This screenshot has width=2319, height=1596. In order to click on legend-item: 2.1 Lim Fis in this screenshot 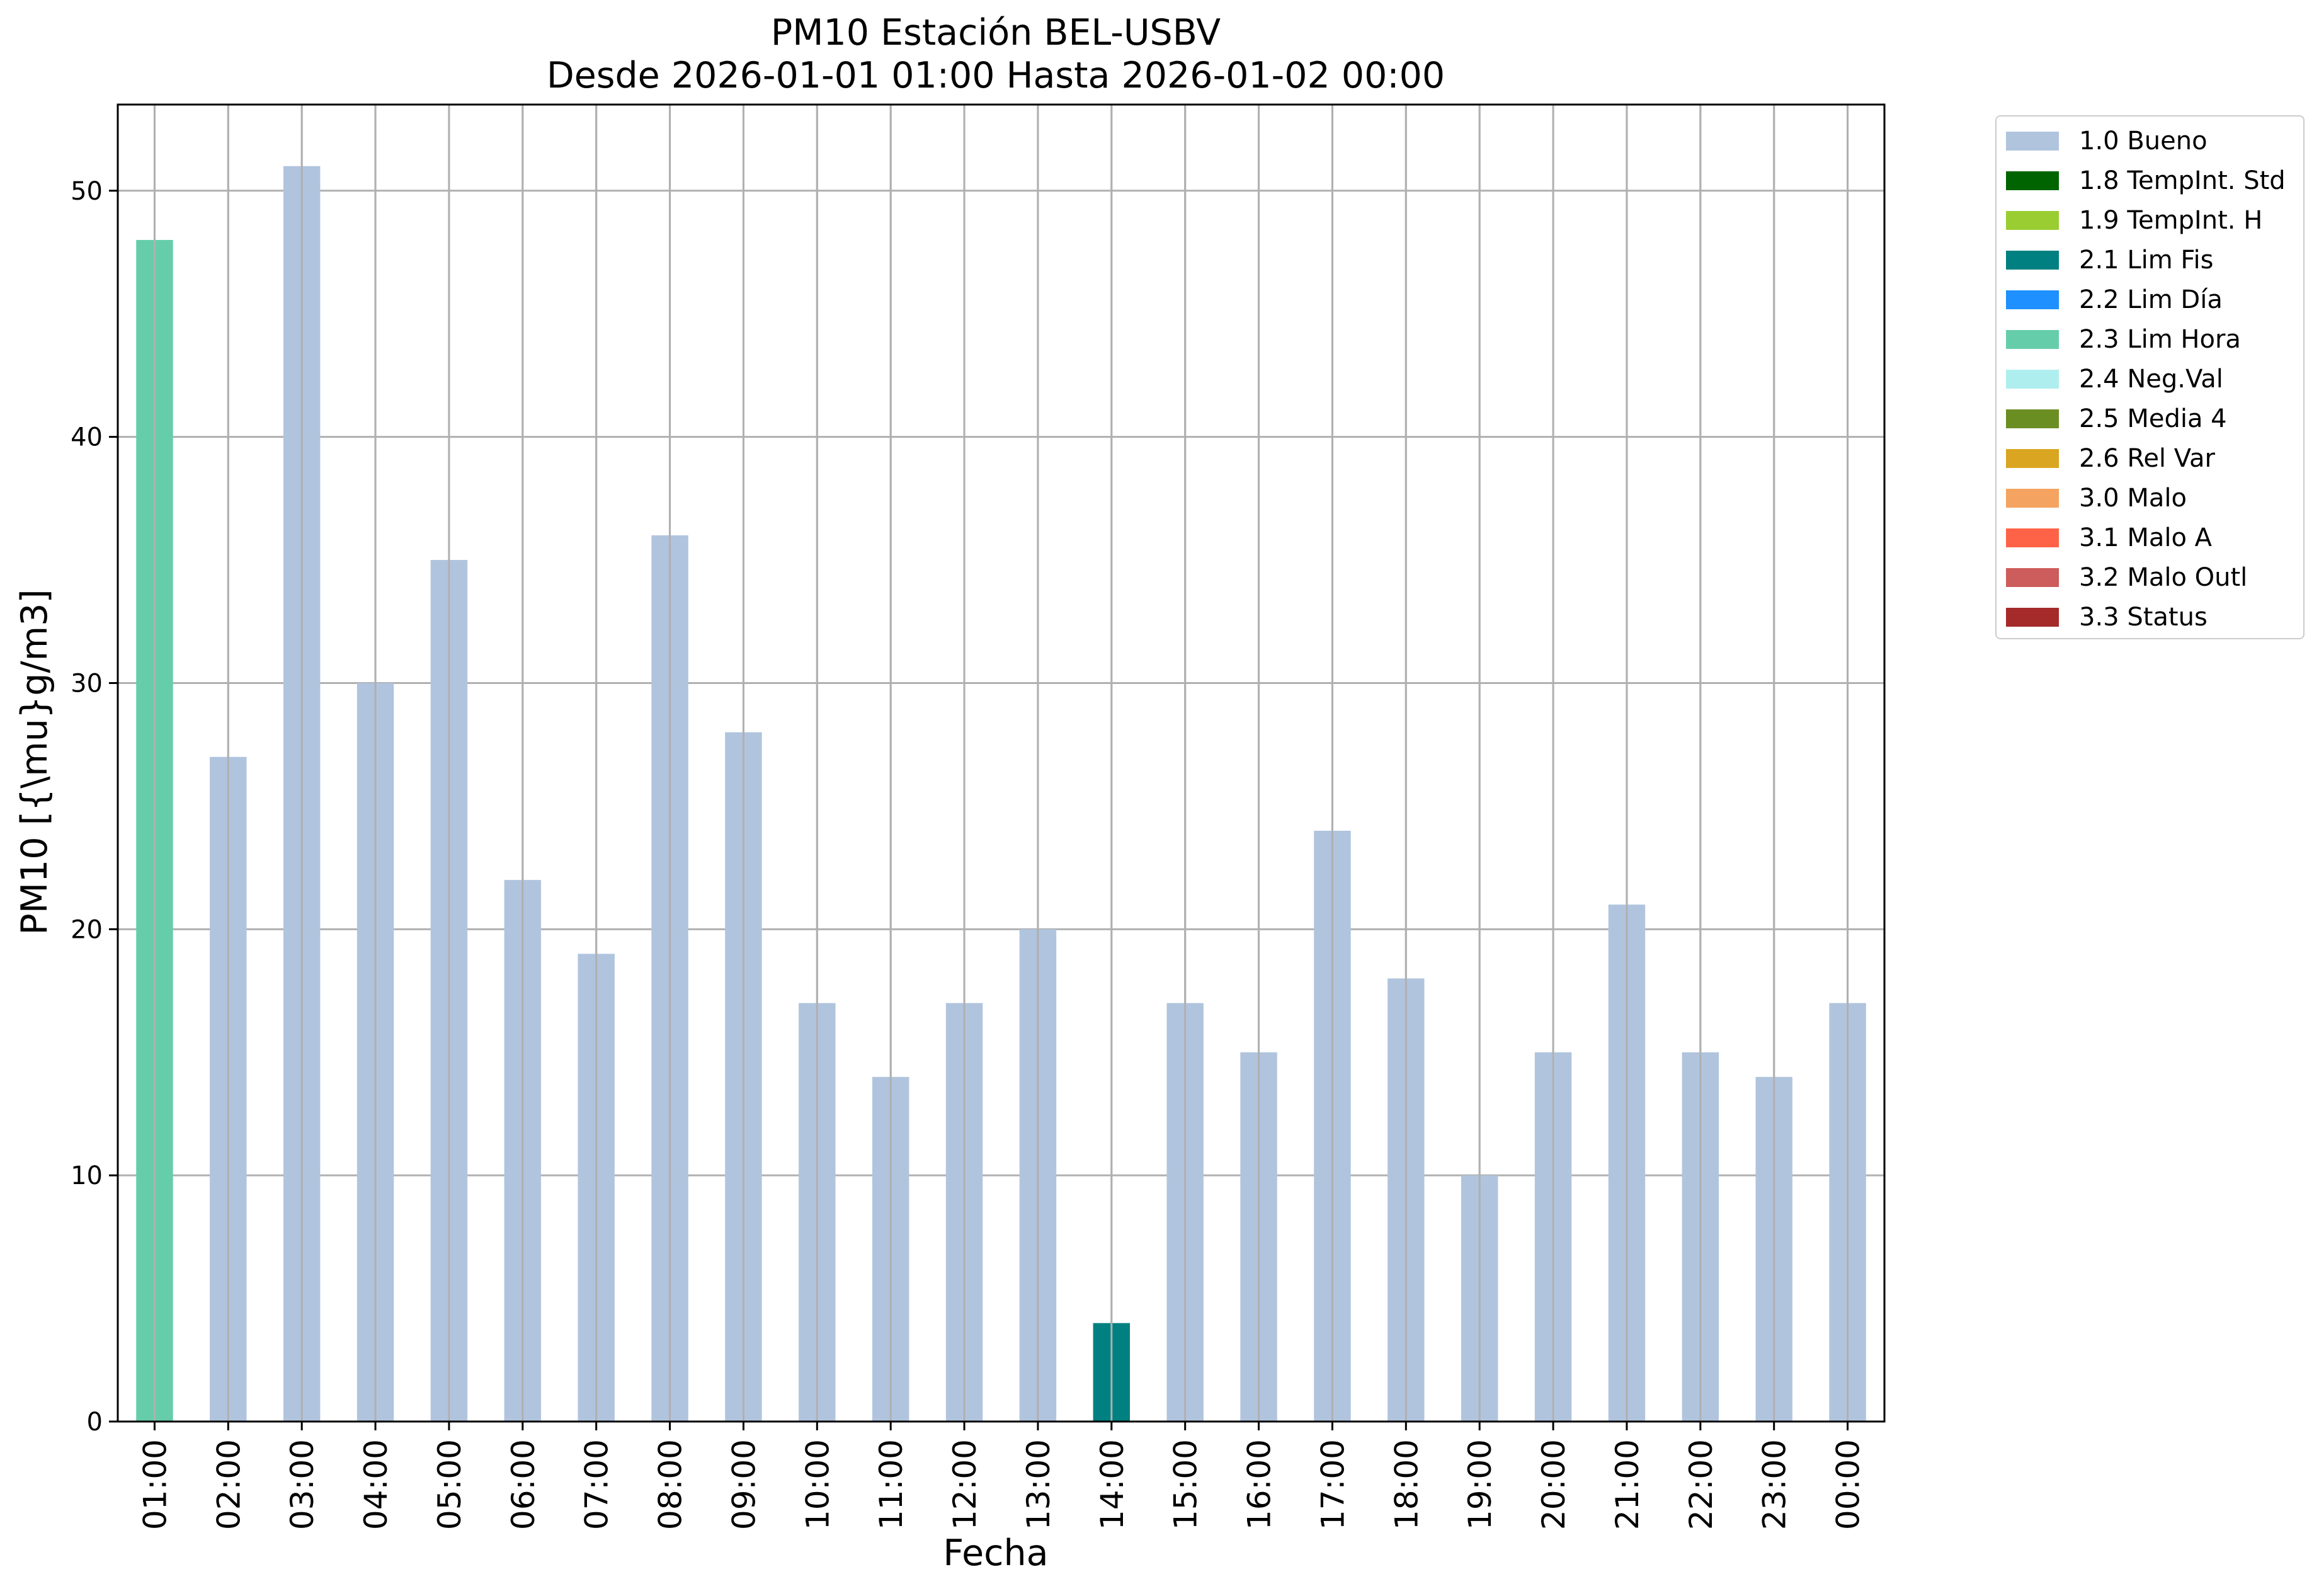, I will do `click(2150, 259)`.